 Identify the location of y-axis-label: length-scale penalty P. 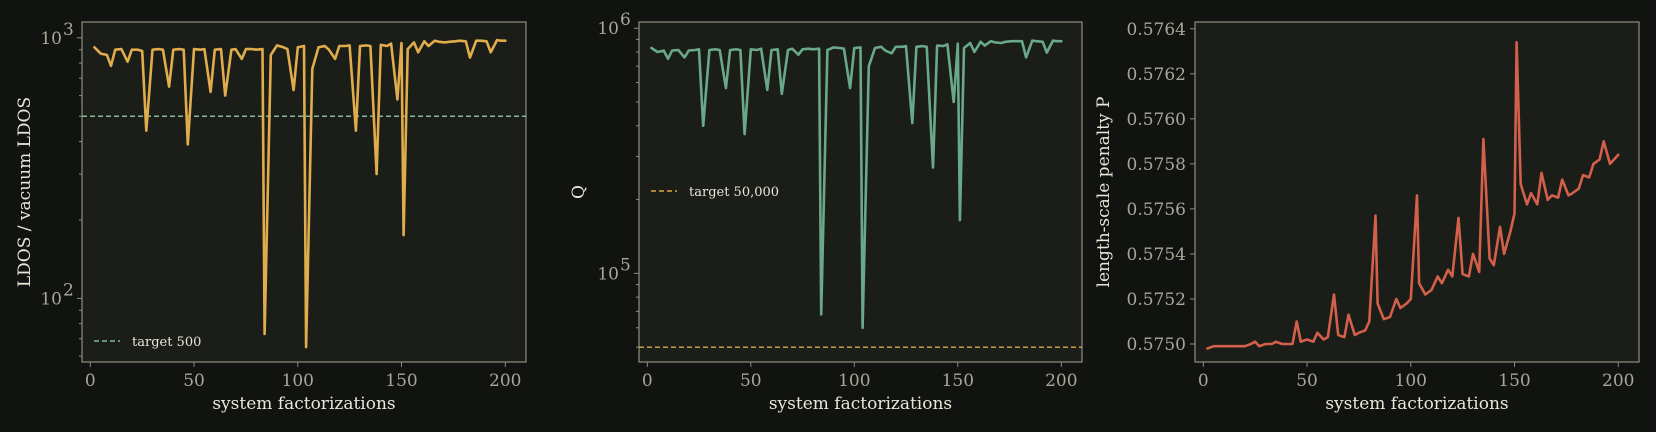
(1104, 192).